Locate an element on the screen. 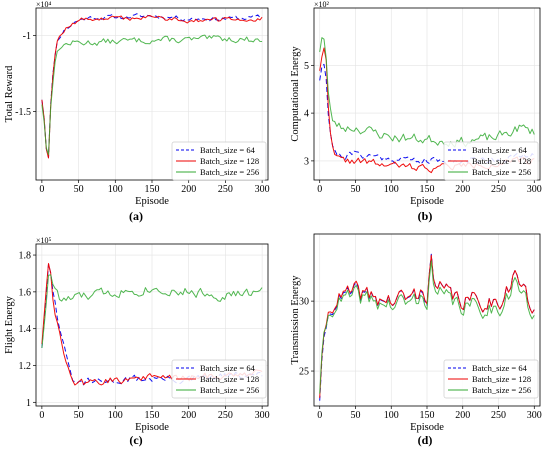 The width and height of the screenshot is (550, 451). y-tick-label: 1.8 is located at coordinates (25, 256).